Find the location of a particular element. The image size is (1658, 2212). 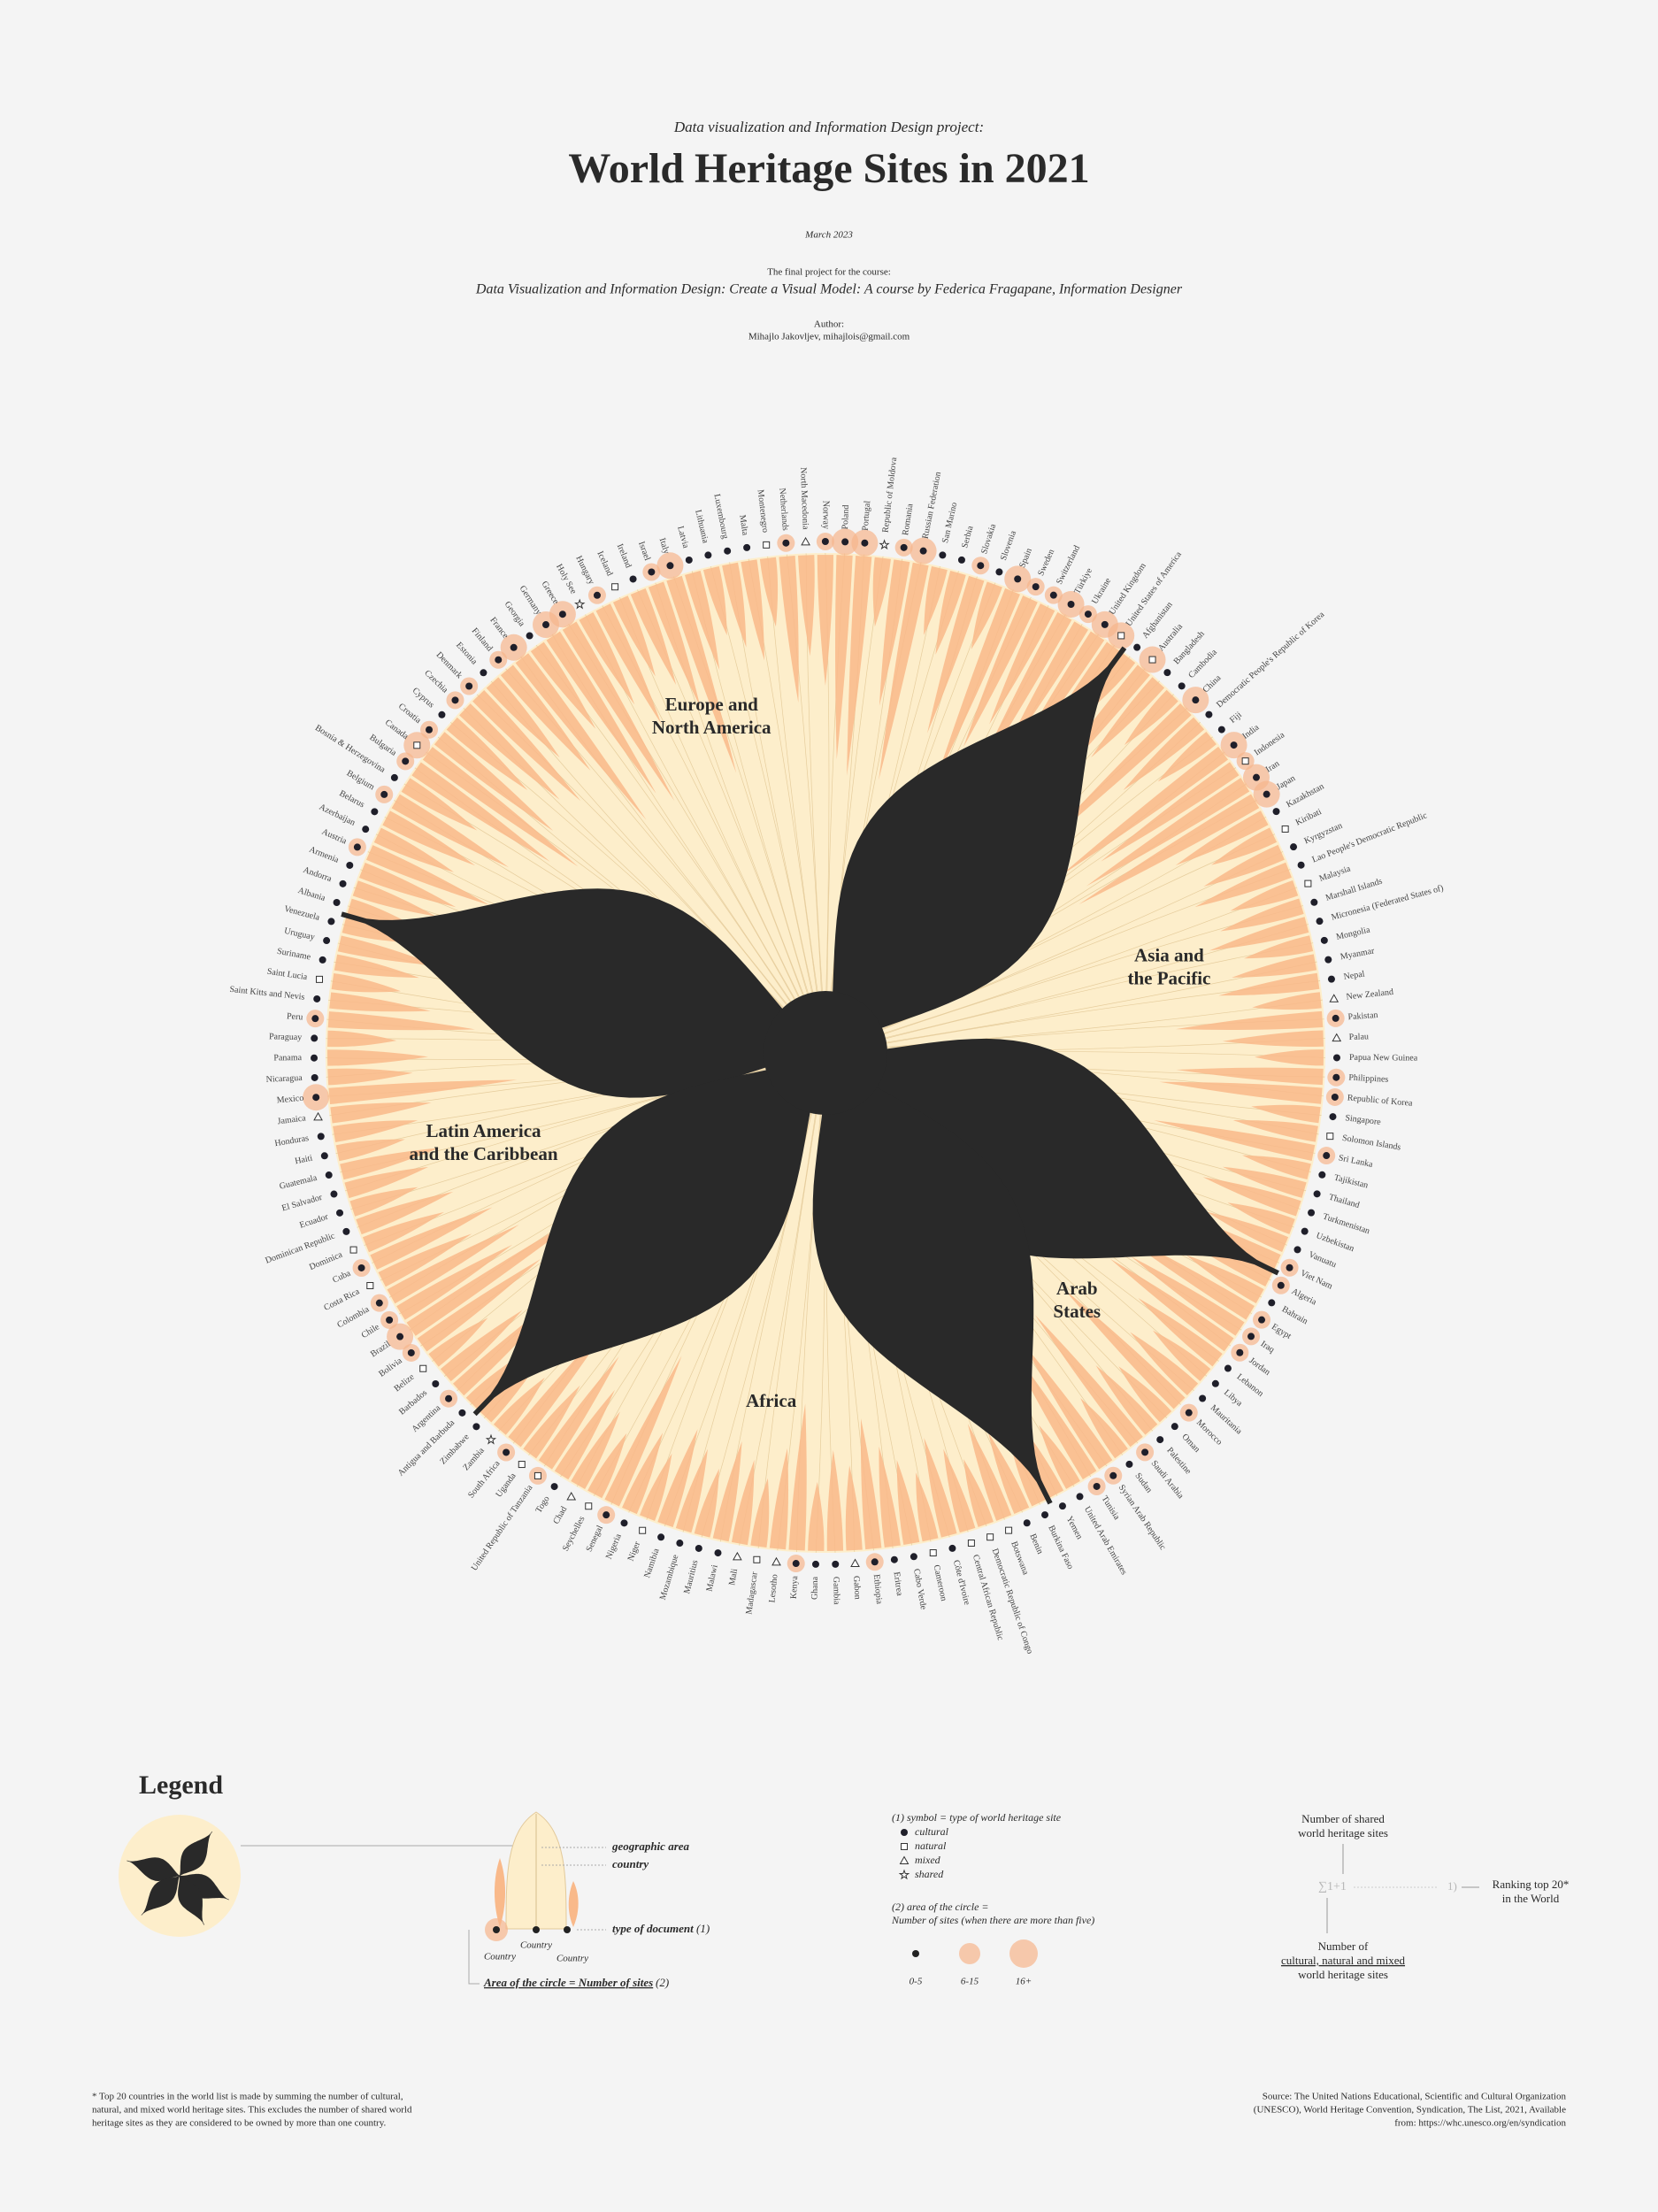

legend-size-label: 0-5 is located at coordinates (917, 1982).